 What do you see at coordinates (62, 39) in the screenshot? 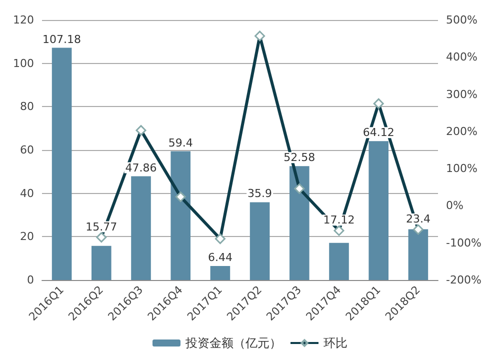
I see `data-label: 107.18` at bounding box center [62, 39].